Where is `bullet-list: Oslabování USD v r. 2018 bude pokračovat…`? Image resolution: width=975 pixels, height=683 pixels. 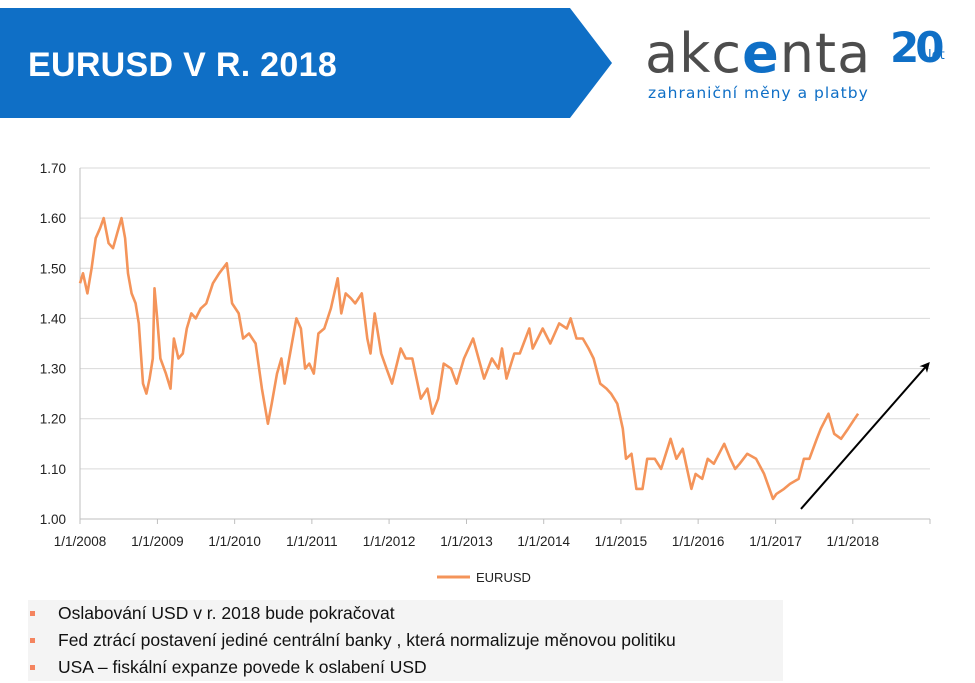
bullet-list: Oslabování USD v r. 2018 bude pokračovat… is located at coordinates (405, 640).